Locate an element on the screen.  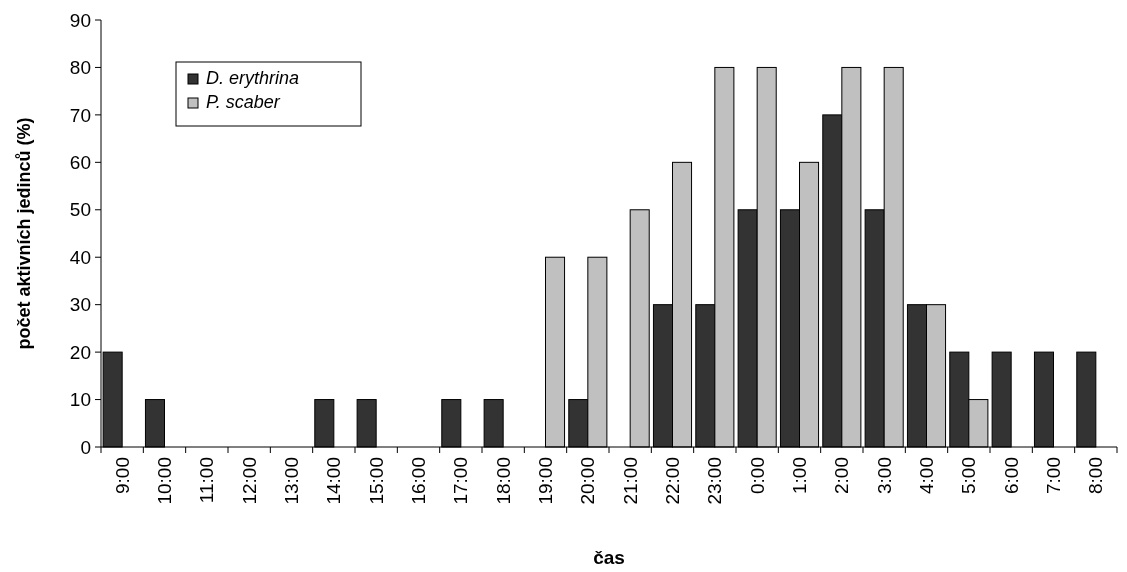
y-tick-label: 20 is located at coordinates (80, 352).